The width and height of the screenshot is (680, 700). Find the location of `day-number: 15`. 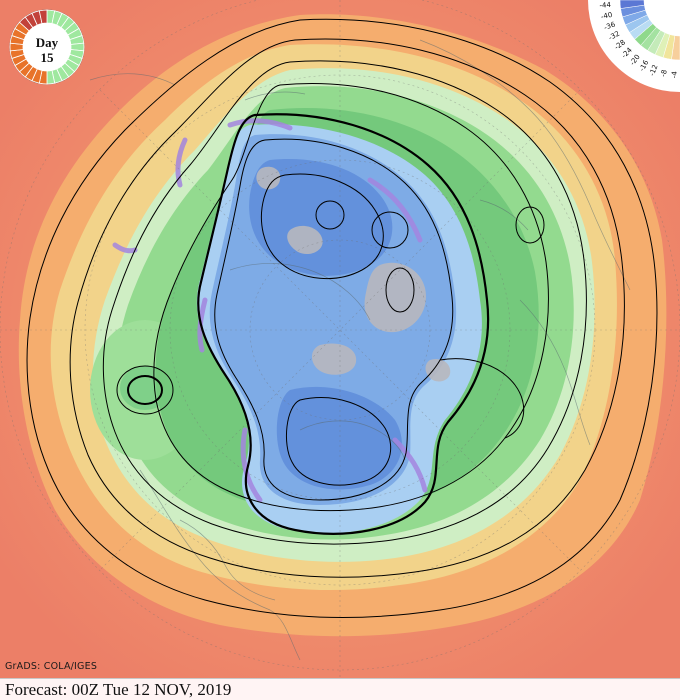

day-number: 15 is located at coordinates (47, 57).